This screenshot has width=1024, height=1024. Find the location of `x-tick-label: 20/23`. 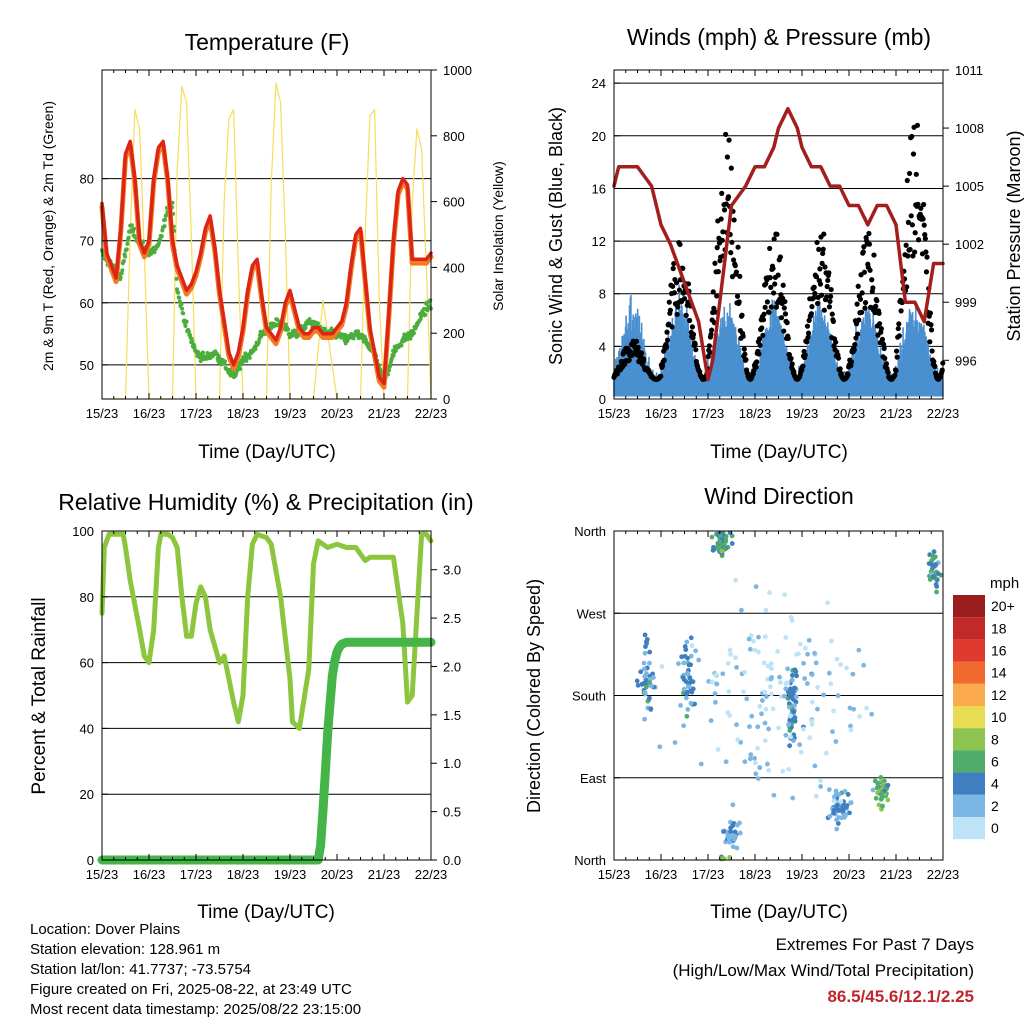

x-tick-label: 20/23 is located at coordinates (337, 874).